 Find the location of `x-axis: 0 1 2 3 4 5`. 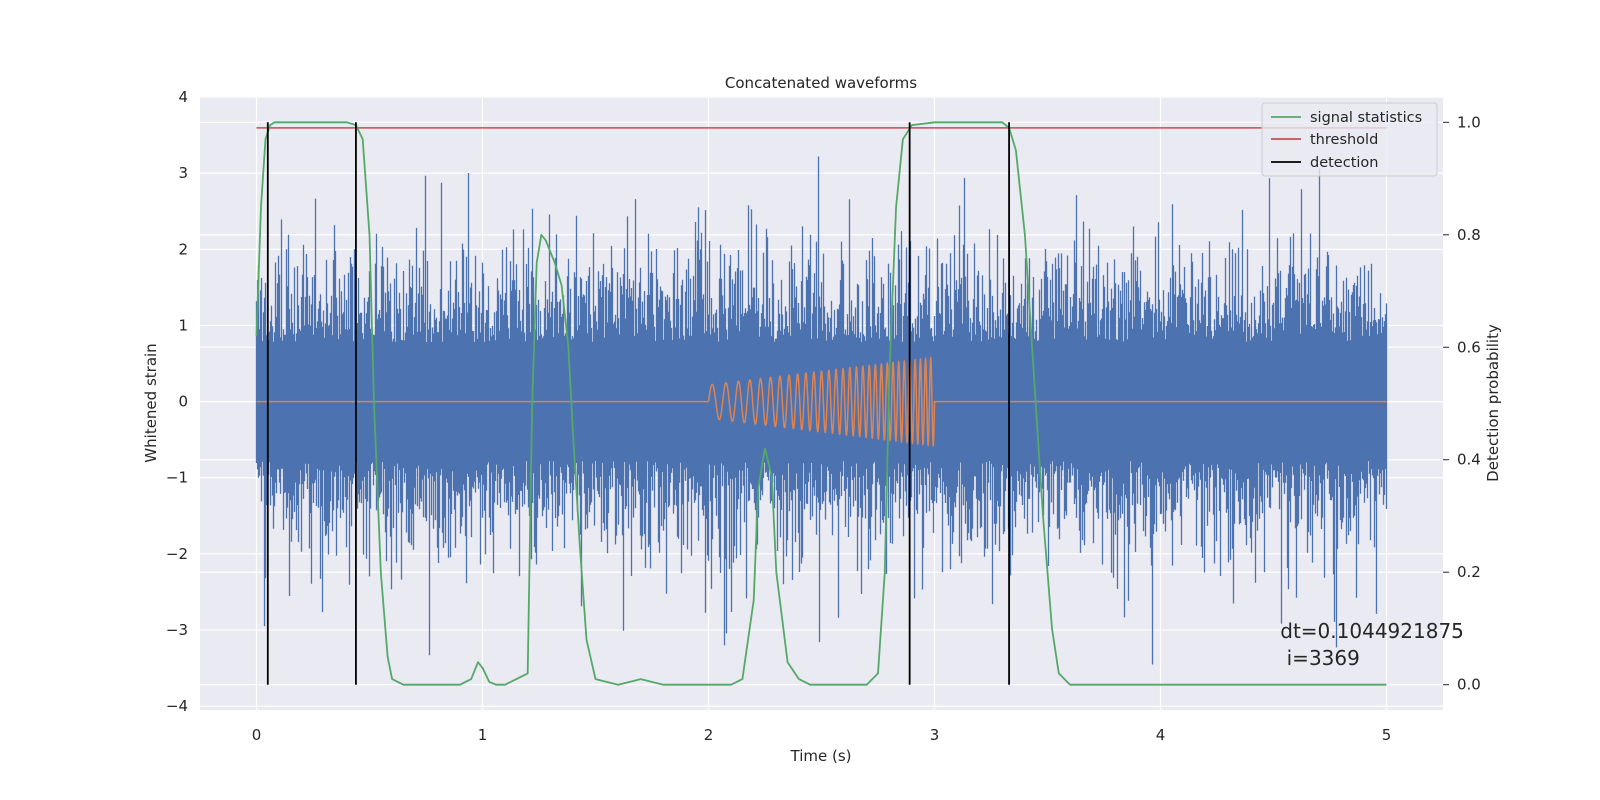

x-axis: 0 1 2 3 4 5 is located at coordinates (822, 735).